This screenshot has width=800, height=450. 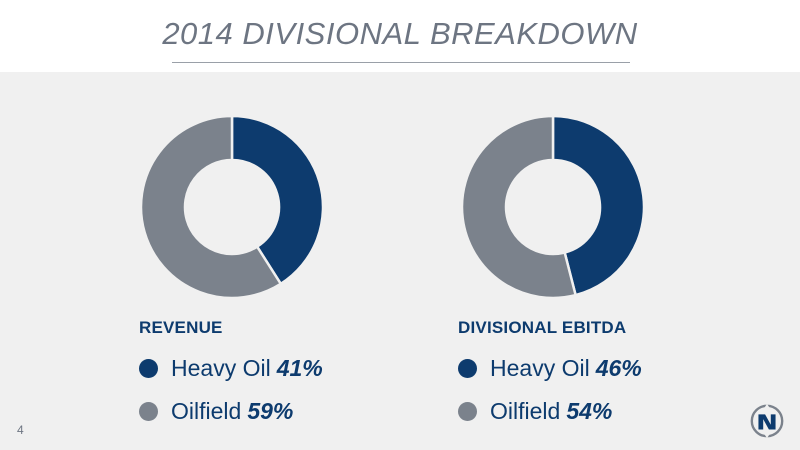 I want to click on ebitda-legend-oilfield: Oilfield 54%, so click(x=535, y=411).